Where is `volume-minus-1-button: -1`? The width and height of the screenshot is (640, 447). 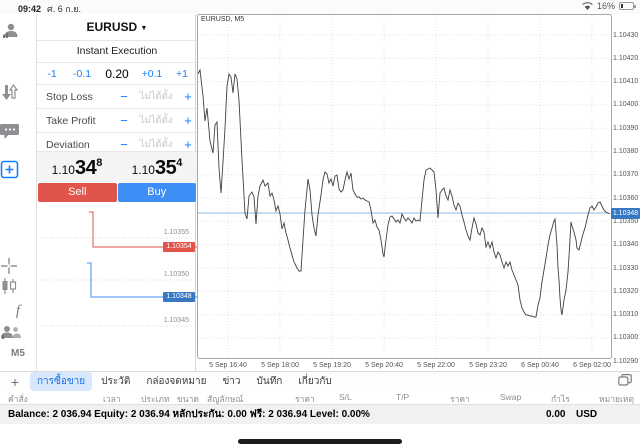 volume-minus-1-button: -1 is located at coordinates (52, 73).